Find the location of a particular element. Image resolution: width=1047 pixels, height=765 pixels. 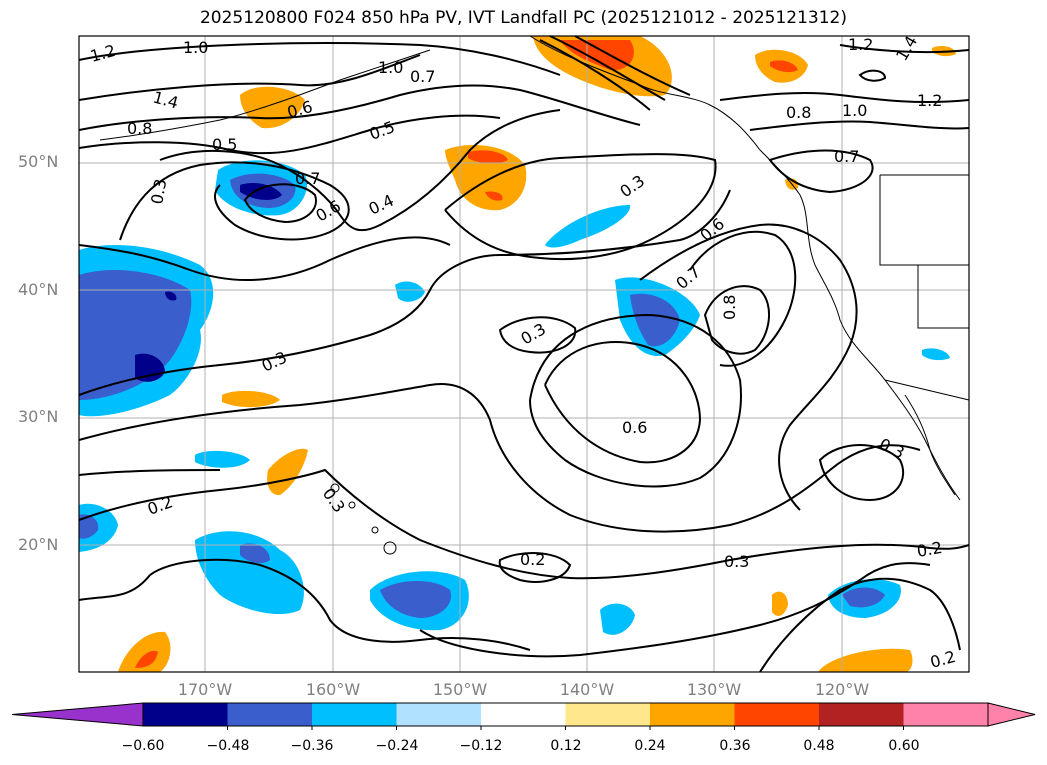

colorbar-extend-high is located at coordinates (1011, 714).